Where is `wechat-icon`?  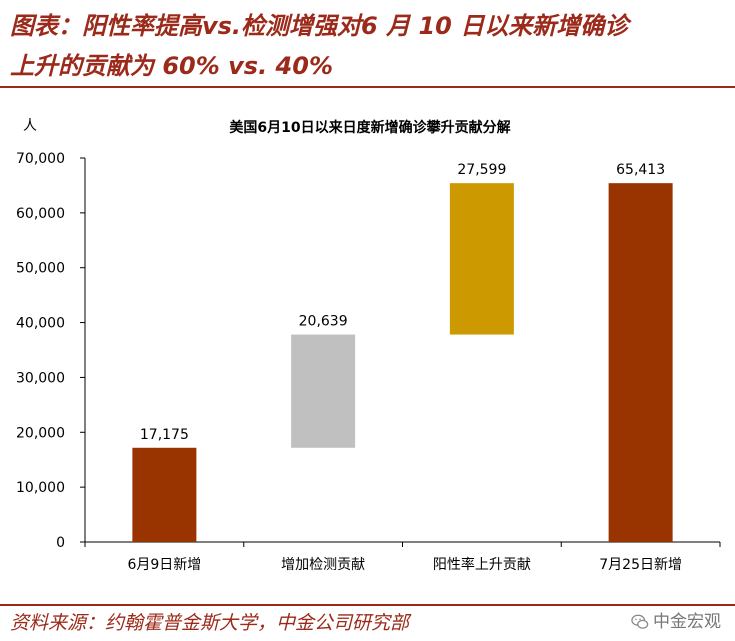
wechat-icon is located at coordinates (640, 621).